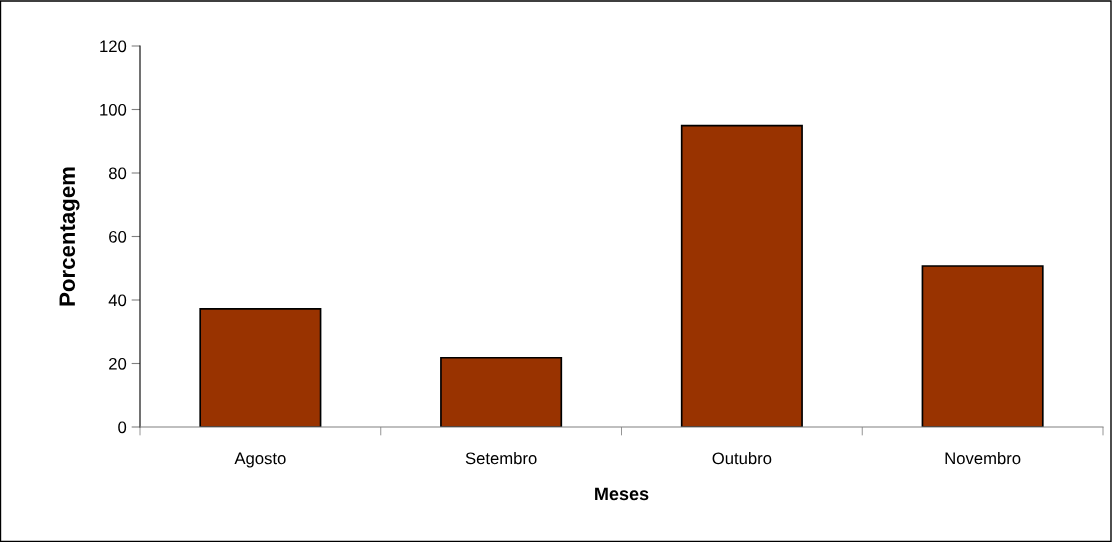 Image resolution: width=1112 pixels, height=542 pixels. I want to click on y-tick-label: 100, so click(113, 109).